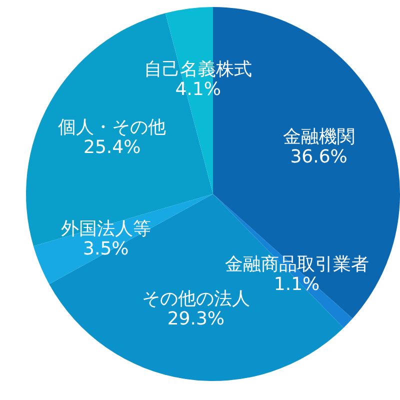 This screenshot has width=400, height=400. Describe the element at coordinates (319, 157) in the screenshot. I see `data-label: 36.6%` at that location.